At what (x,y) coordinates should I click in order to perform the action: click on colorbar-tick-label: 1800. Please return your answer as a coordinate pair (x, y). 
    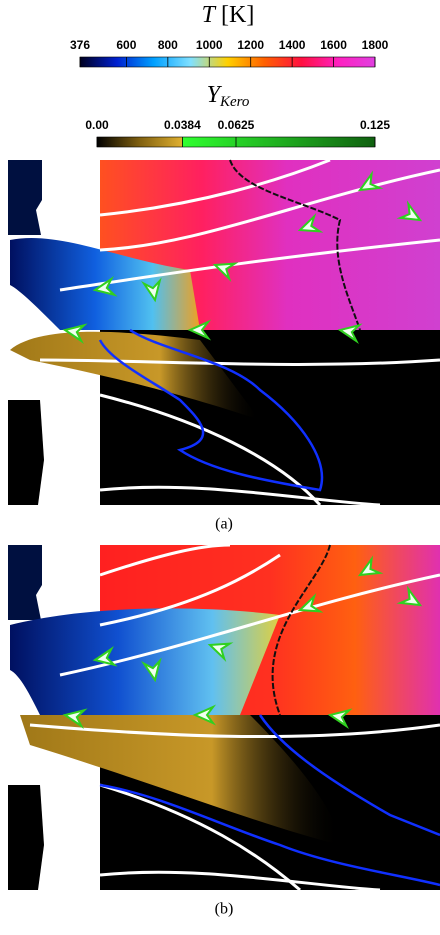
    Looking at the image, I should click on (375, 45).